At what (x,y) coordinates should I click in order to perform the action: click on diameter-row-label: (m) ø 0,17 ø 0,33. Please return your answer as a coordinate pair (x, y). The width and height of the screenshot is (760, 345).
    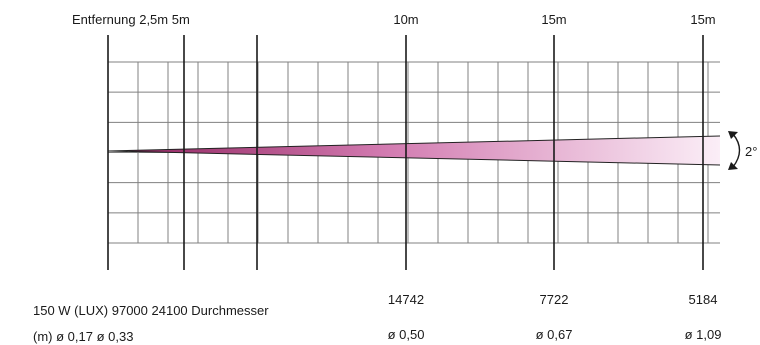
    Looking at the image, I should click on (83, 336).